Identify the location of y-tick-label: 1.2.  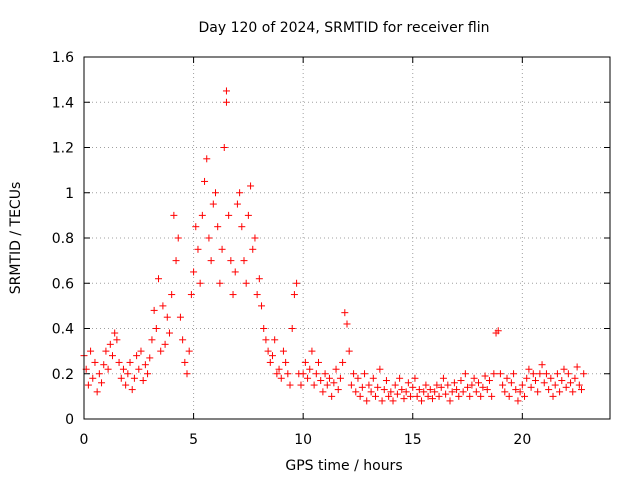
(63, 149).